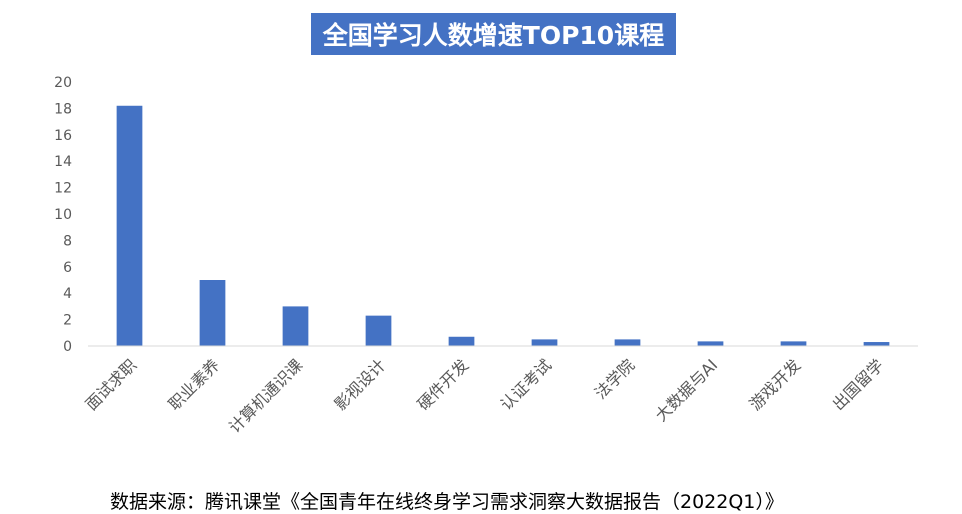  I want to click on x-tick-label: 游戏开发, so click(775, 384).